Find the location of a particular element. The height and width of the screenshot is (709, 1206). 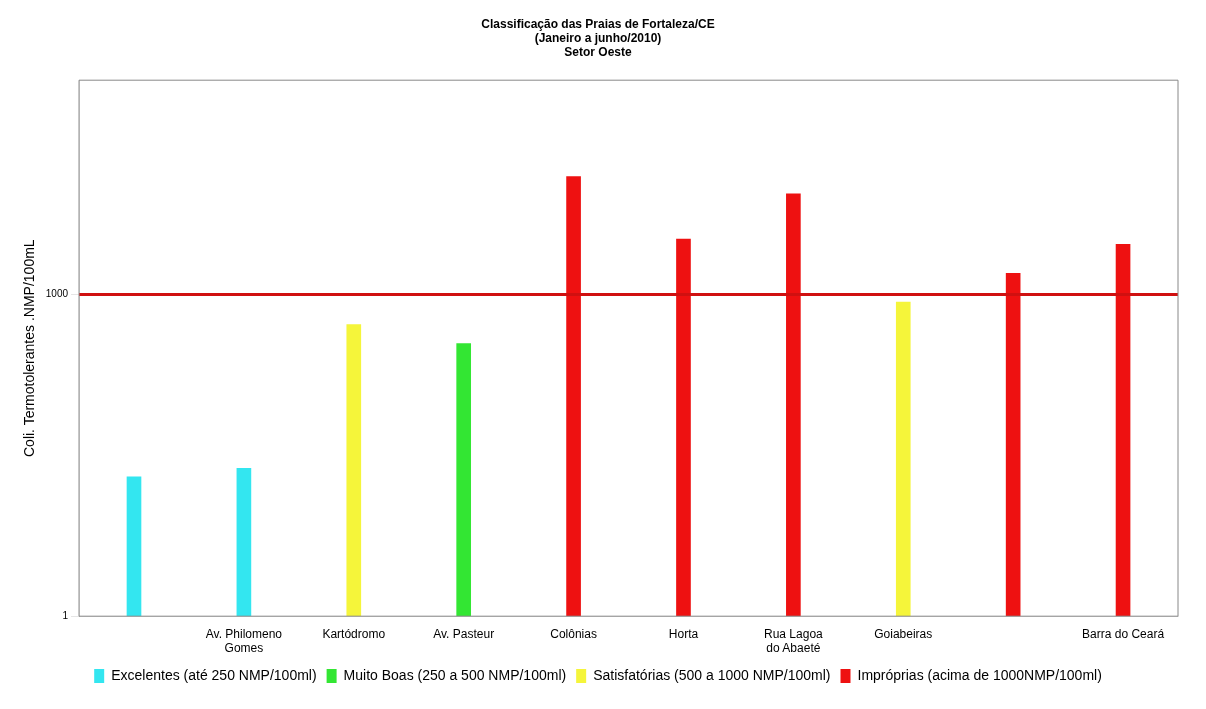

legend-label: Impróprias (acima de 1000NMP/100ml) is located at coordinates (979, 674).